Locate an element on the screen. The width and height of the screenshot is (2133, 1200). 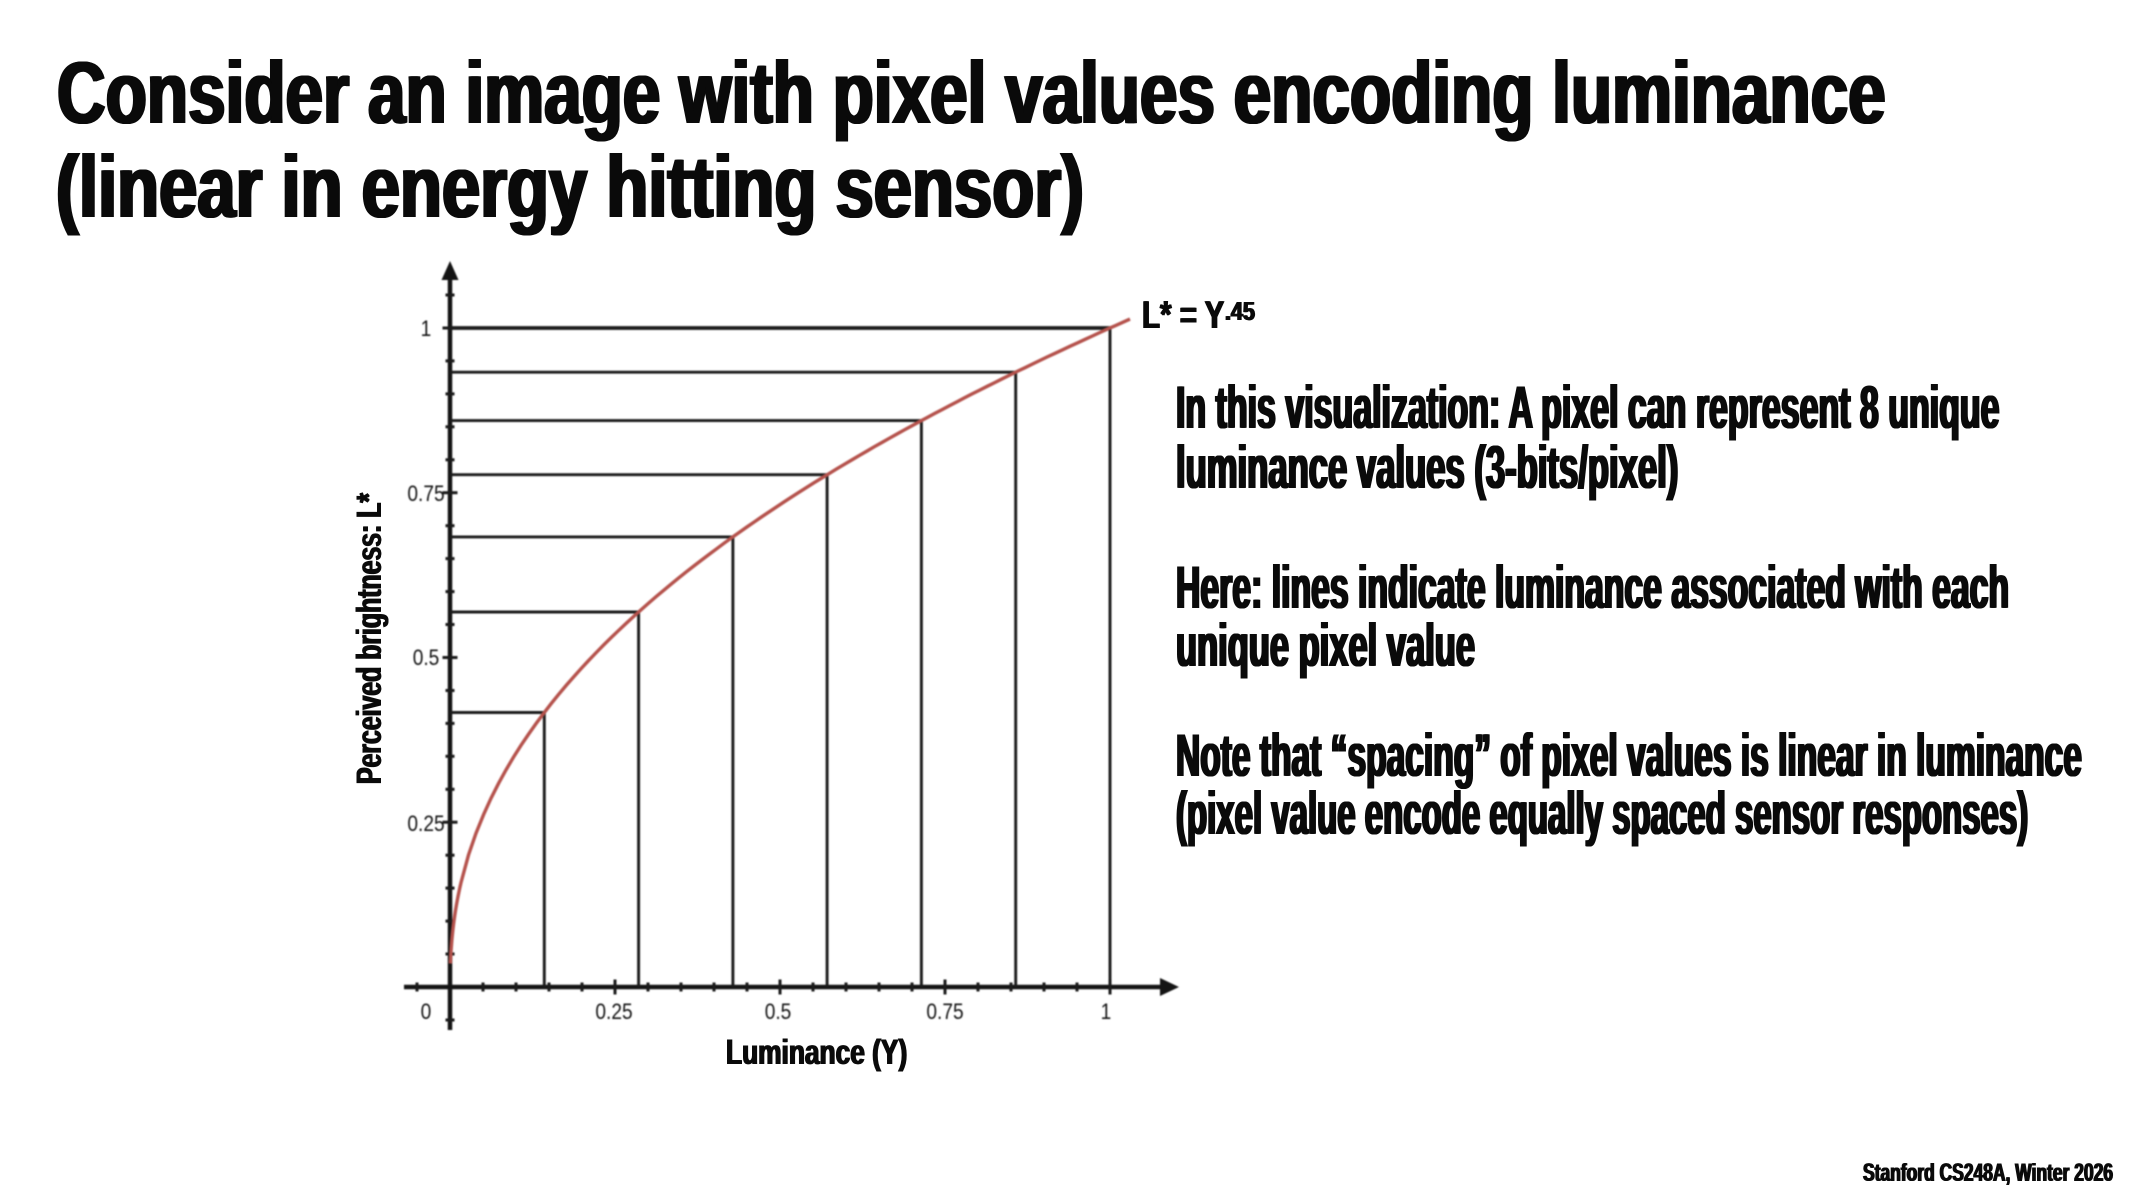
svg-text: 0 is located at coordinates (426, 1012).